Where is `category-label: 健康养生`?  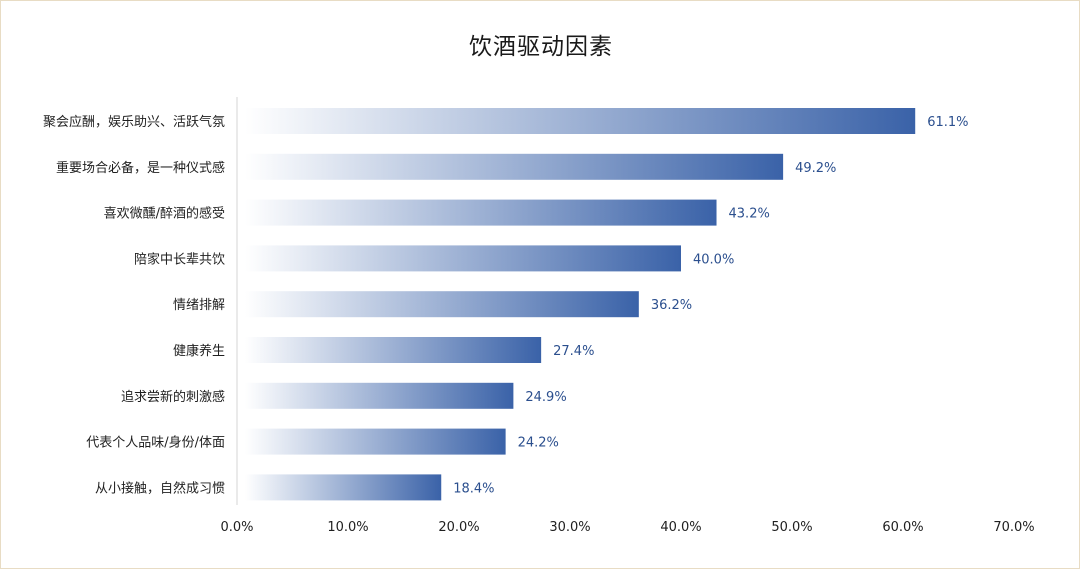
category-label: 健康养生 is located at coordinates (199, 351).